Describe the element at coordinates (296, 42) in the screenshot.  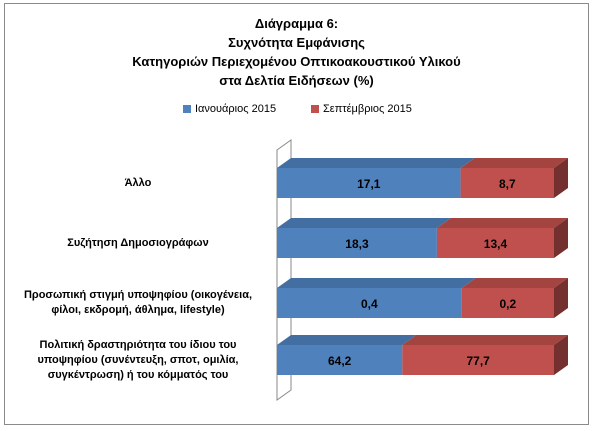
I see `chart-title-line: Συχνότητα Εμφάνισης` at that location.